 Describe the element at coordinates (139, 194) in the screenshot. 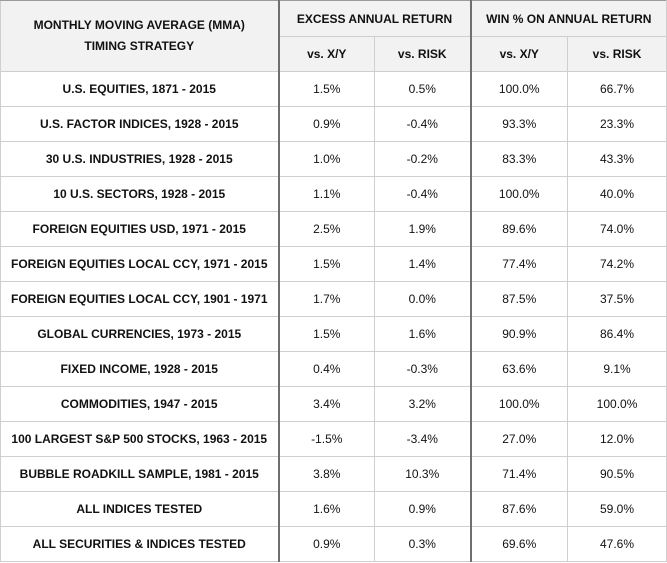

I see `row-label: 10 U.S. SECTORS, 1928 - 2015` at that location.